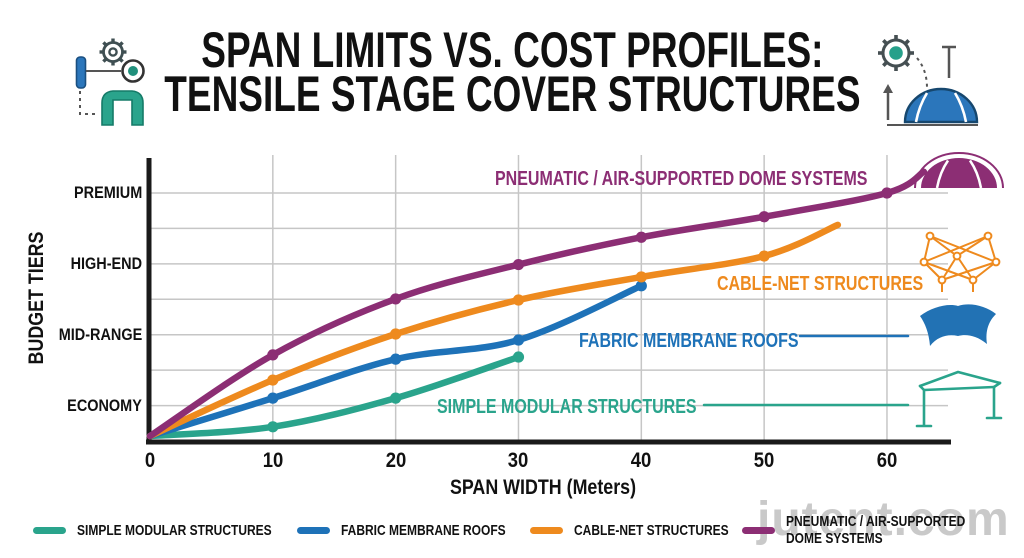 This screenshot has height=558, width=1024. What do you see at coordinates (518, 264) in the screenshot?
I see `data-point-pneumatic-air-supported-dome-systems-30m` at bounding box center [518, 264].